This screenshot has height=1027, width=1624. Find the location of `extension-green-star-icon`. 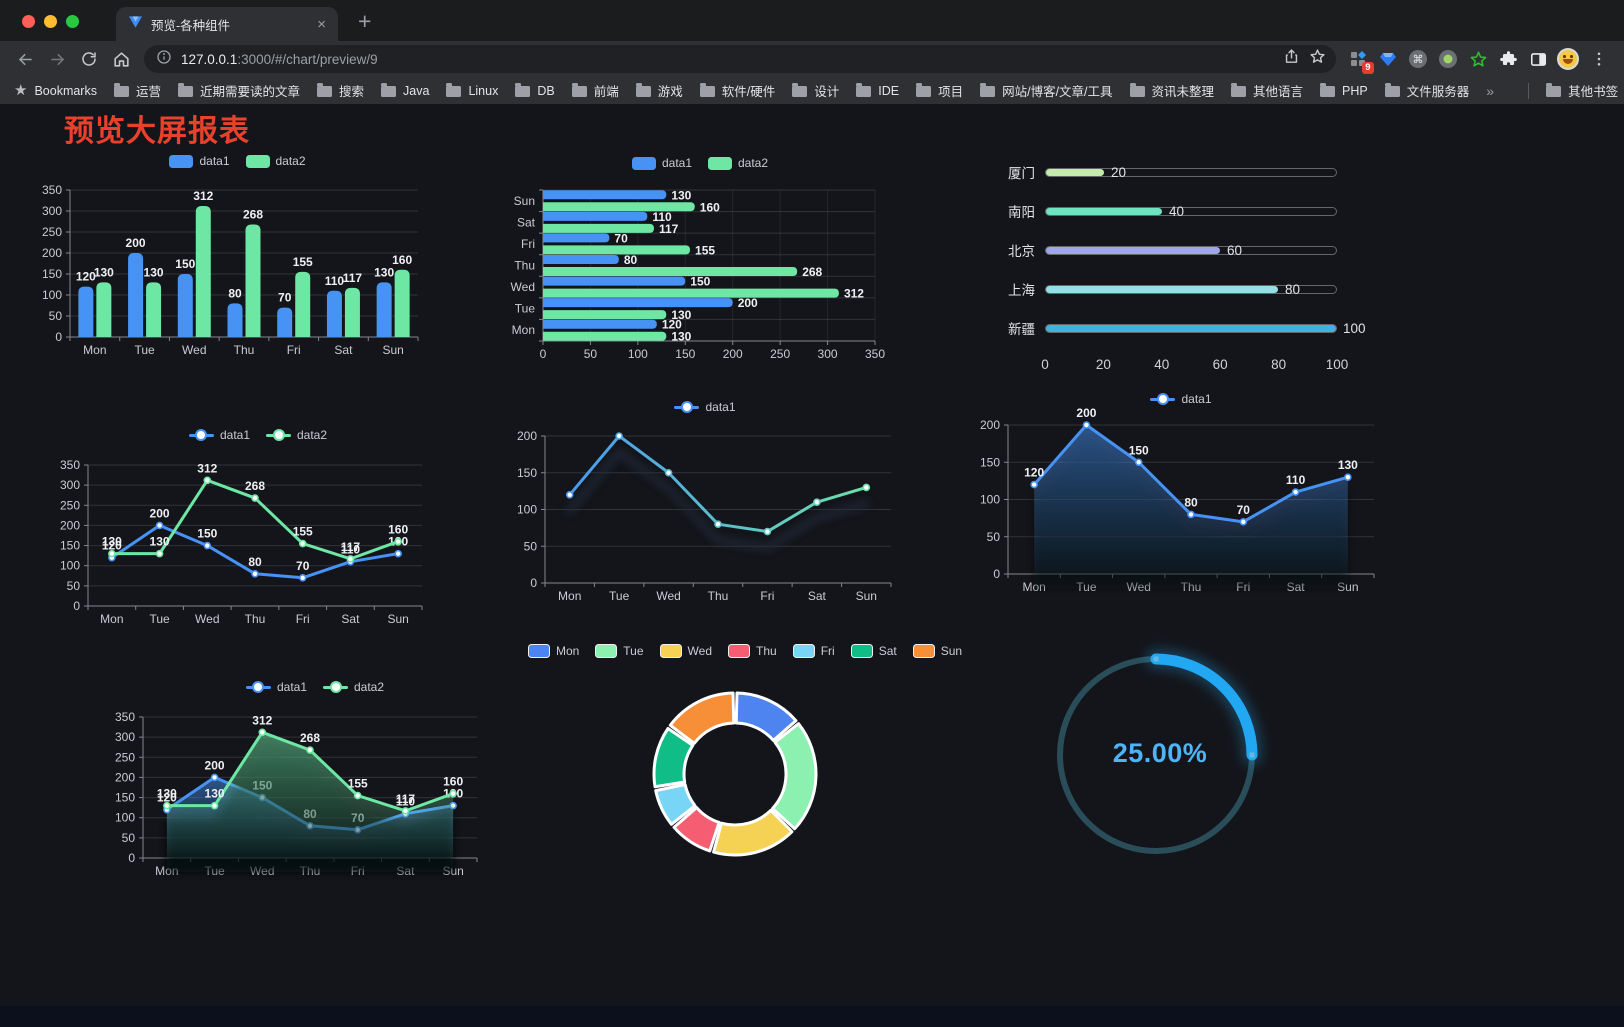

extension-green-star-icon is located at coordinates (1478, 59).